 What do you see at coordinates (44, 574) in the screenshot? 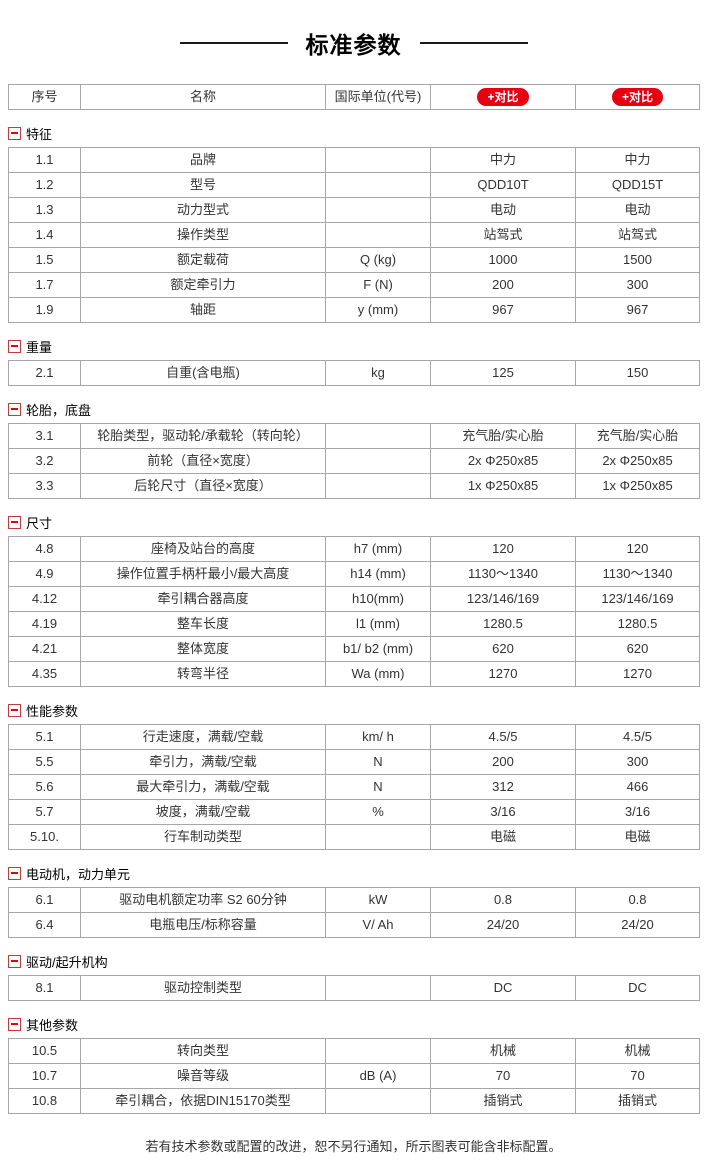
I see `cell-no: 4.9` at bounding box center [44, 574].